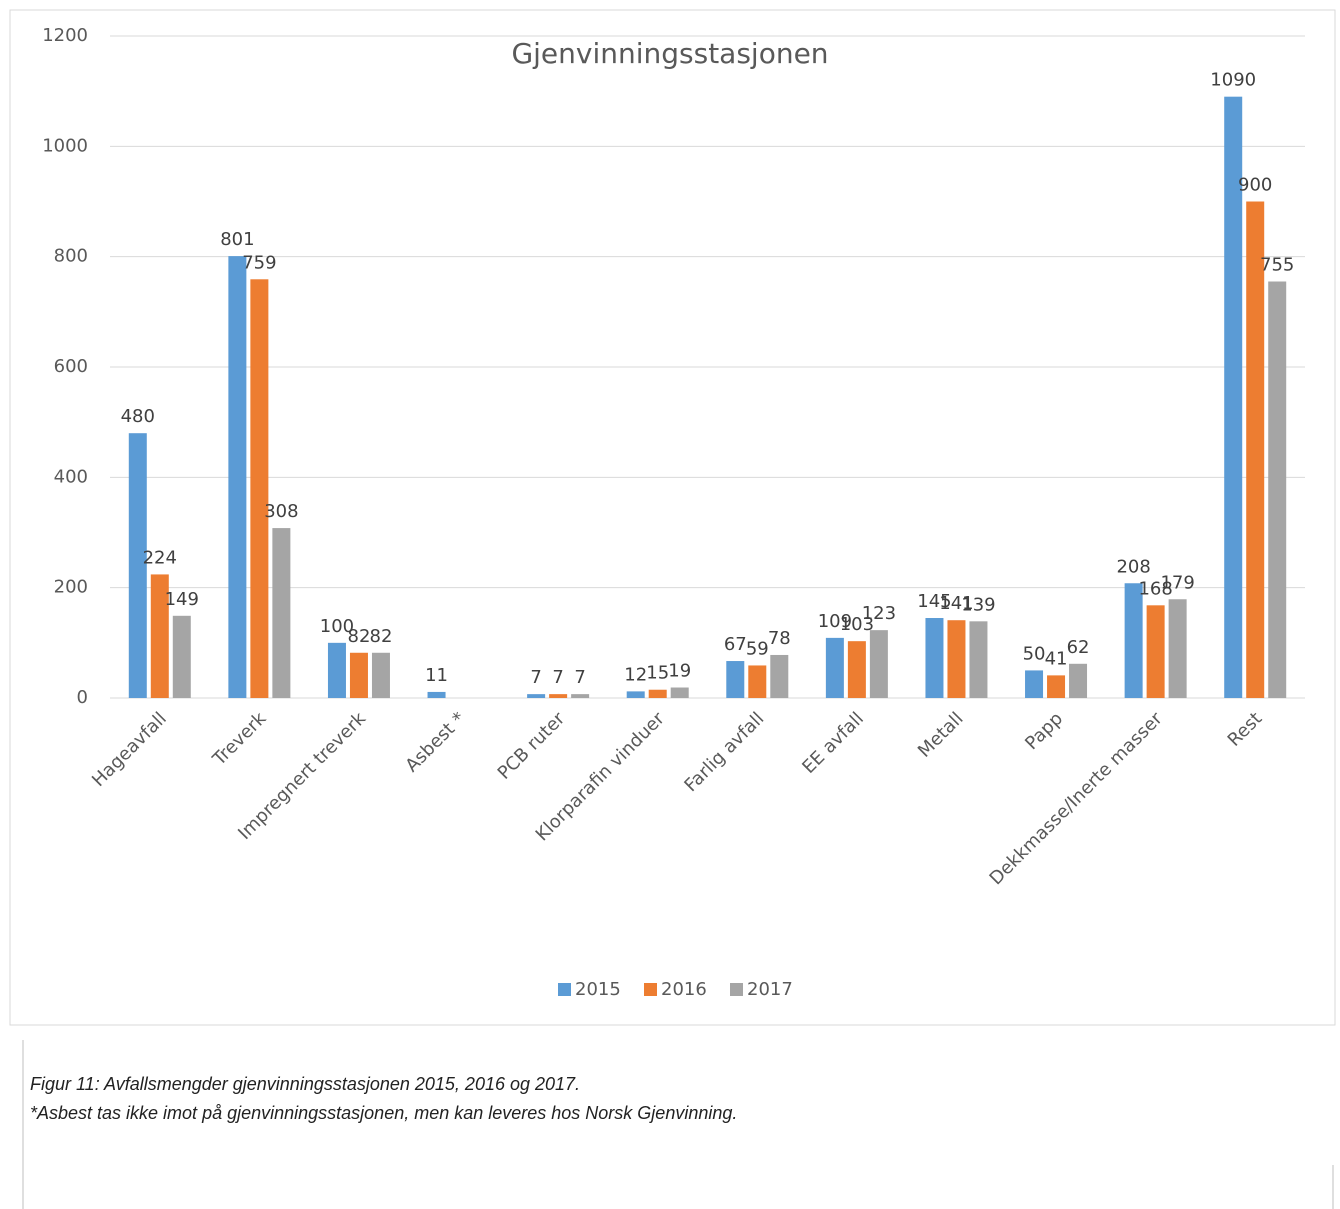  What do you see at coordinates (679, 671) in the screenshot?
I see `data-label: 19` at bounding box center [679, 671].